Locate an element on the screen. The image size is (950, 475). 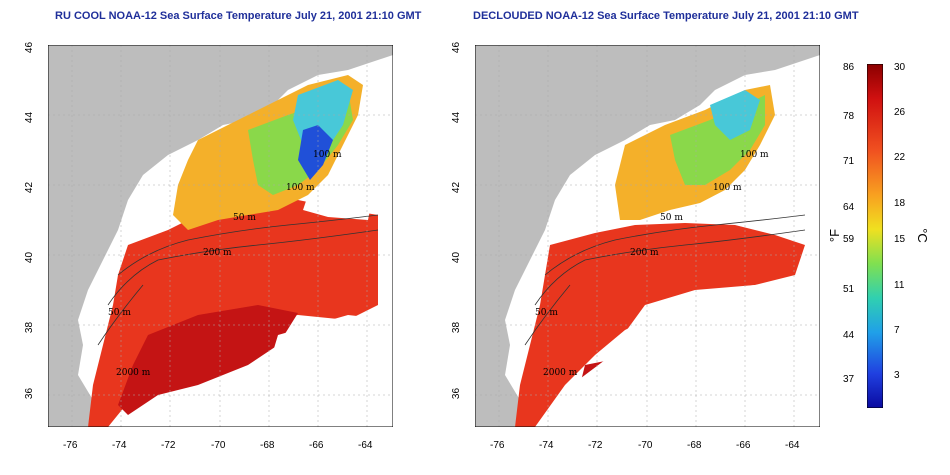
fahrenheit-tick: 59 is located at coordinates (849, 239).